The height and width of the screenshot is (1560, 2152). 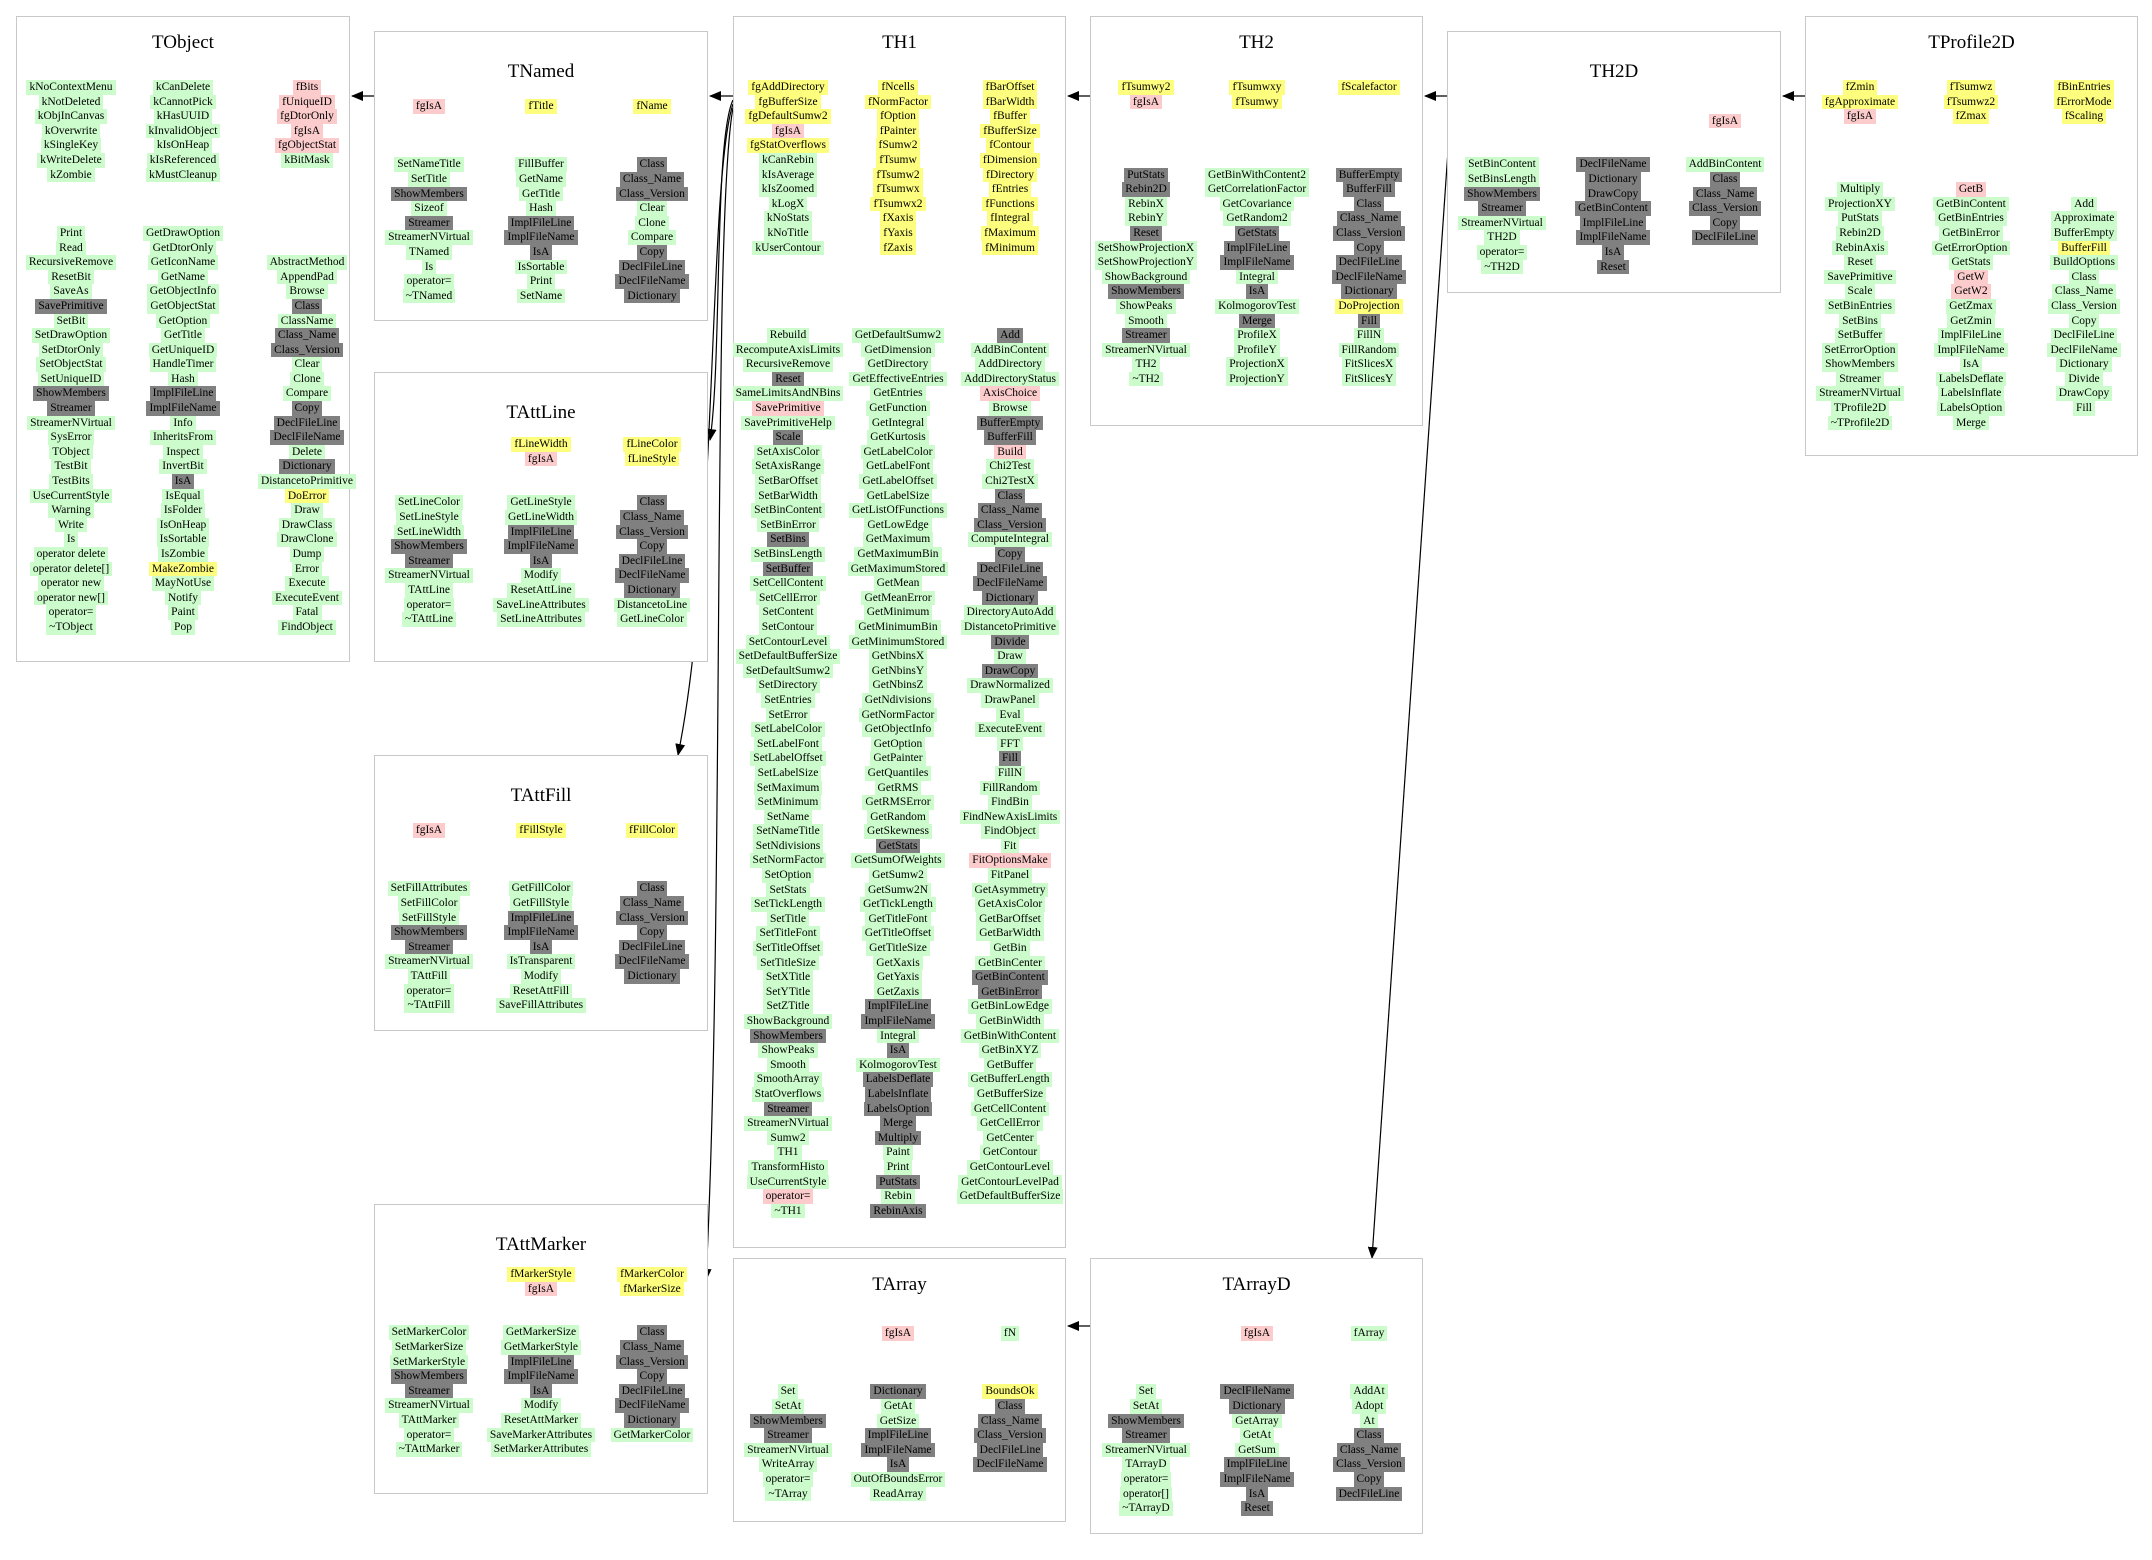 What do you see at coordinates (541, 208) in the screenshot?
I see `member-item: Hash` at bounding box center [541, 208].